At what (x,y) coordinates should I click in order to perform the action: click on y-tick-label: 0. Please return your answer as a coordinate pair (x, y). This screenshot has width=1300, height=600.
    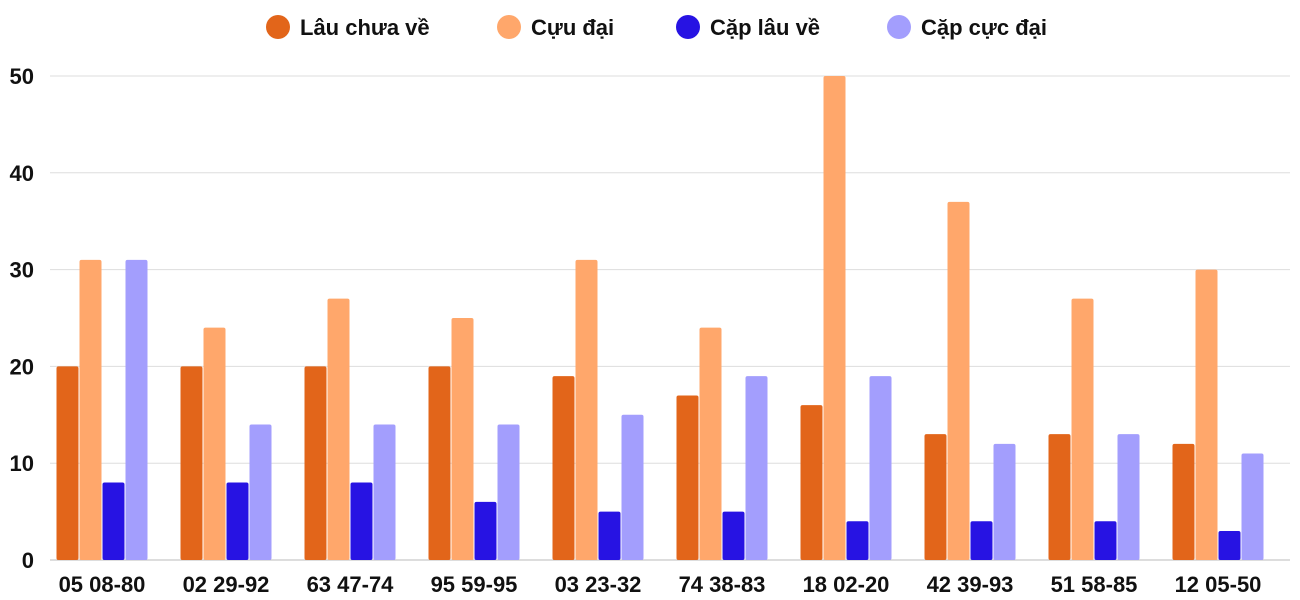
    Looking at the image, I should click on (28, 560).